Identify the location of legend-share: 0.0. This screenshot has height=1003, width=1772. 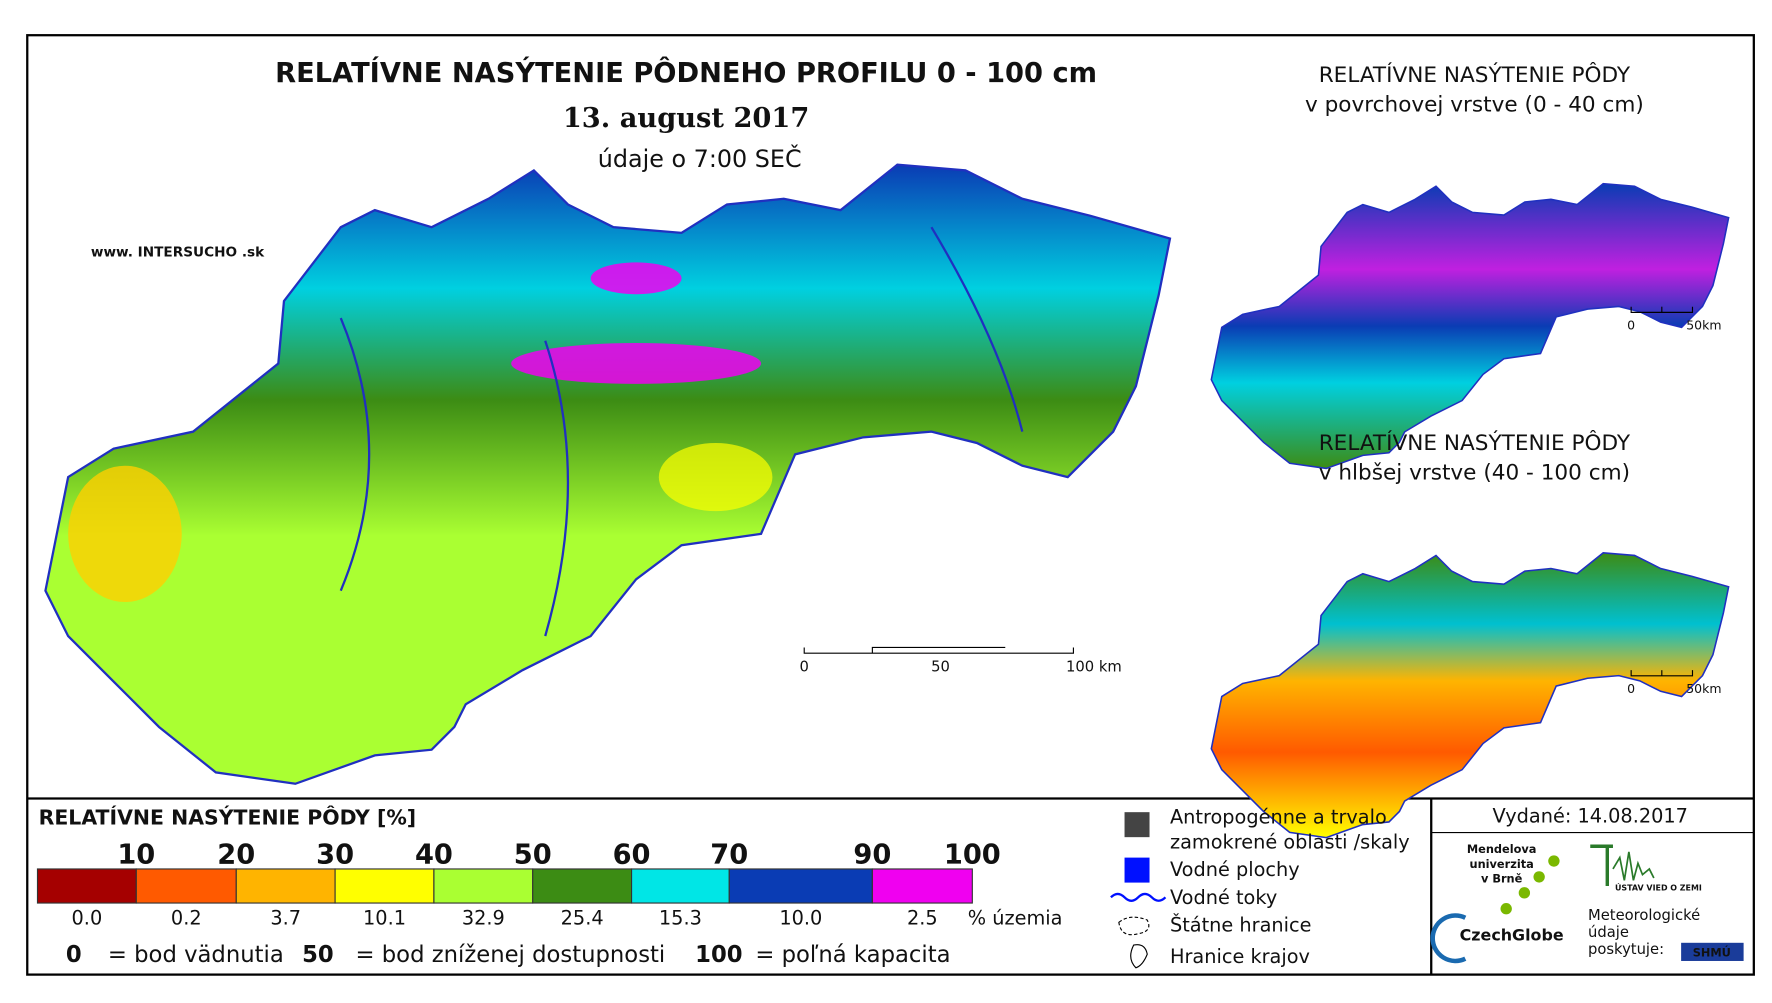
(87, 918).